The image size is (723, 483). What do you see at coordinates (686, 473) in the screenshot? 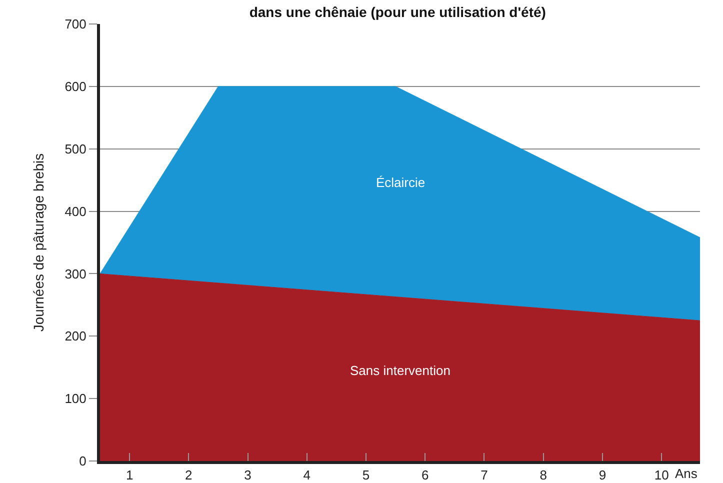
I see `x-axis-title: Ans` at bounding box center [686, 473].